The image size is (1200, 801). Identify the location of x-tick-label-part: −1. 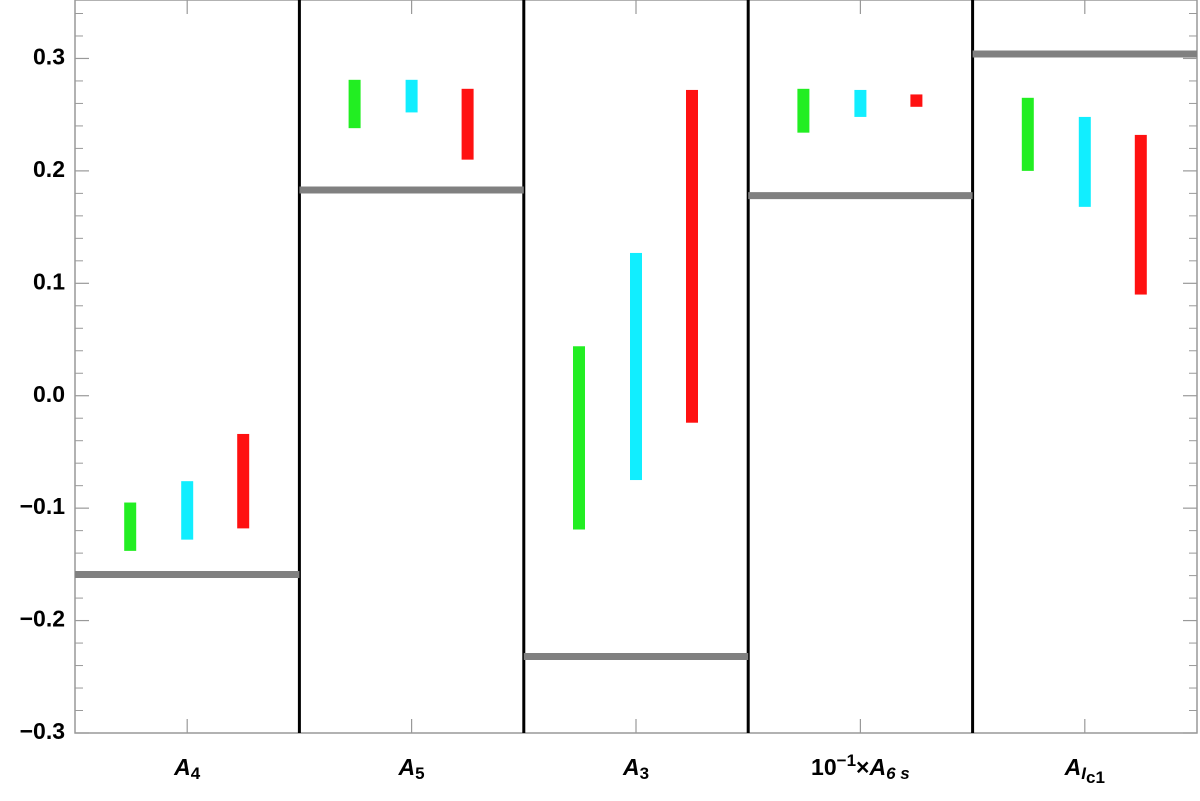
(846, 760).